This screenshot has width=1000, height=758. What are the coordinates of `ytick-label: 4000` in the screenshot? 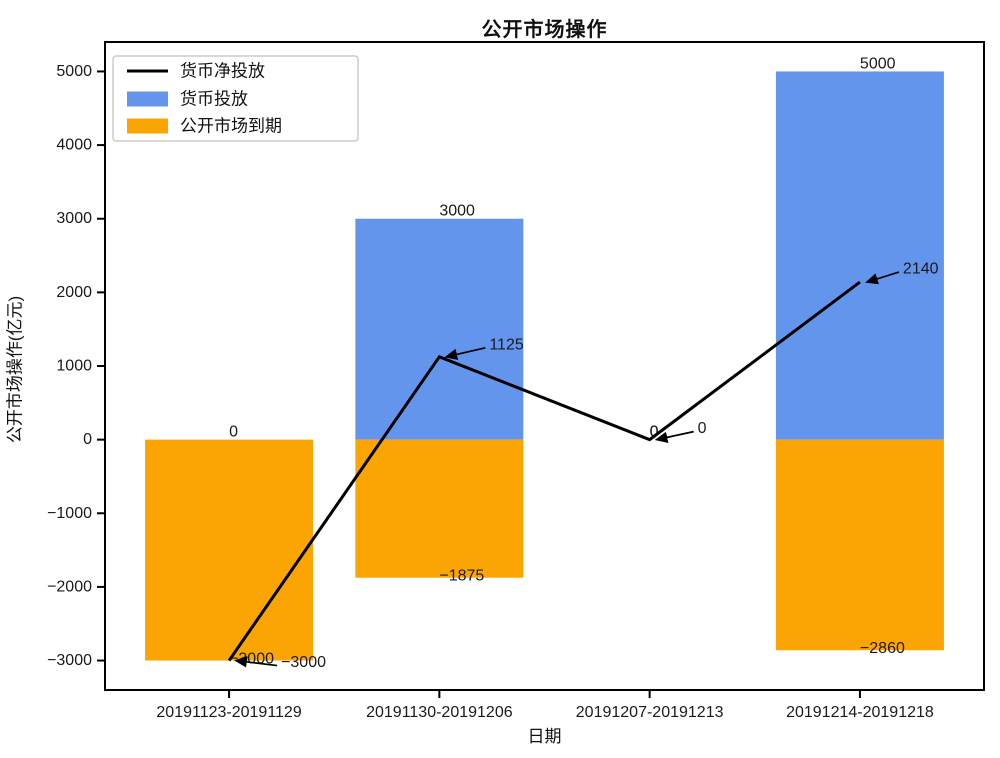 It's located at (74, 145).